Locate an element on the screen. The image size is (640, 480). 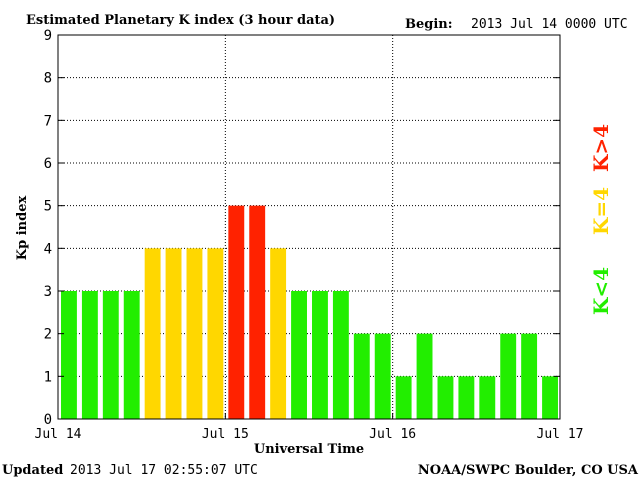
x-tick-label: Jul 14 is located at coordinates (58, 434).